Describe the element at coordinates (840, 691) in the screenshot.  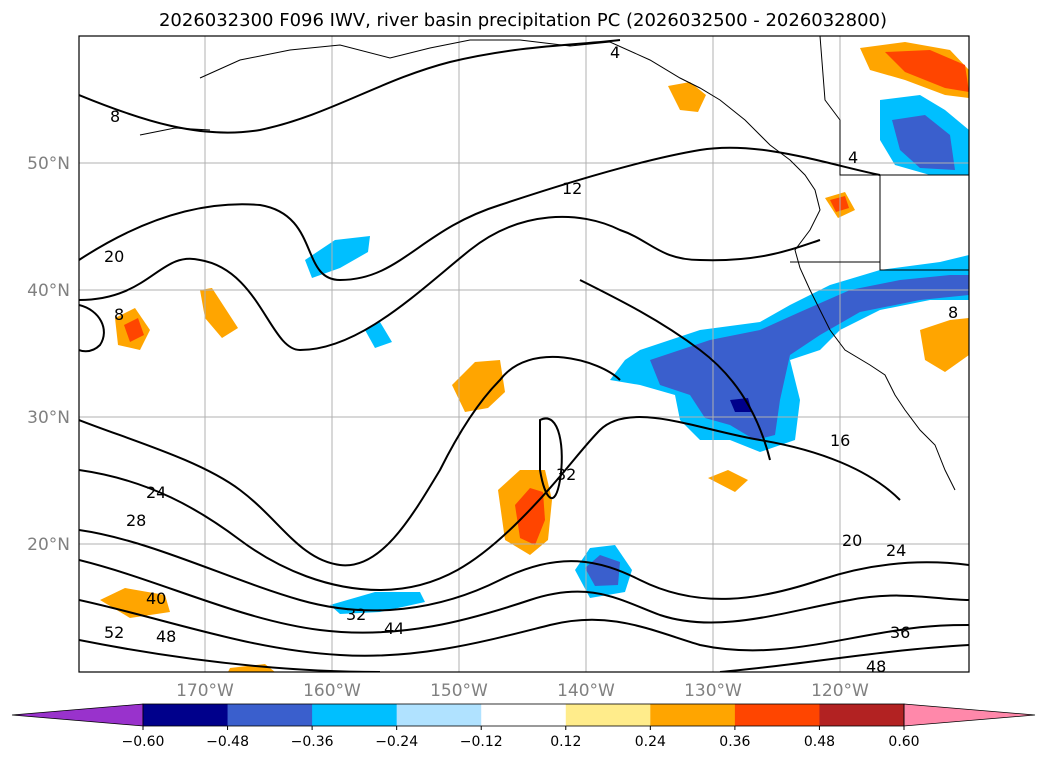
I see `lon-label: 120°W` at that location.